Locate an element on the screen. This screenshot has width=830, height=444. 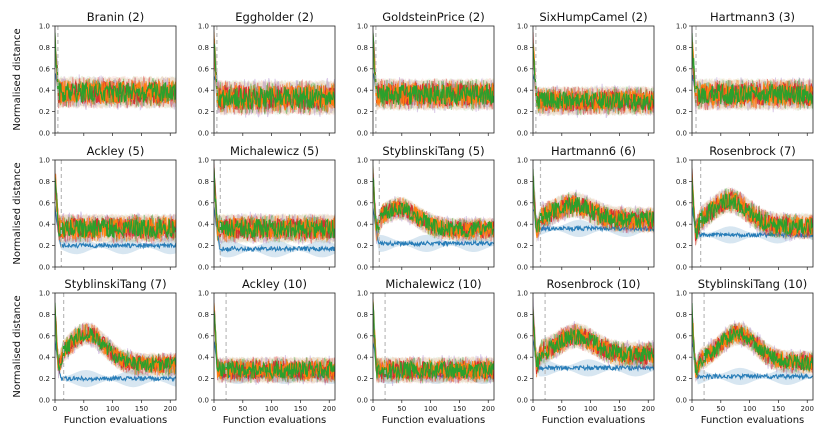
subplot: 0.0 0.2 0.4 0.6 0.8 1.0 StyblinskiTang (5) is located at coordinates (426, 208).